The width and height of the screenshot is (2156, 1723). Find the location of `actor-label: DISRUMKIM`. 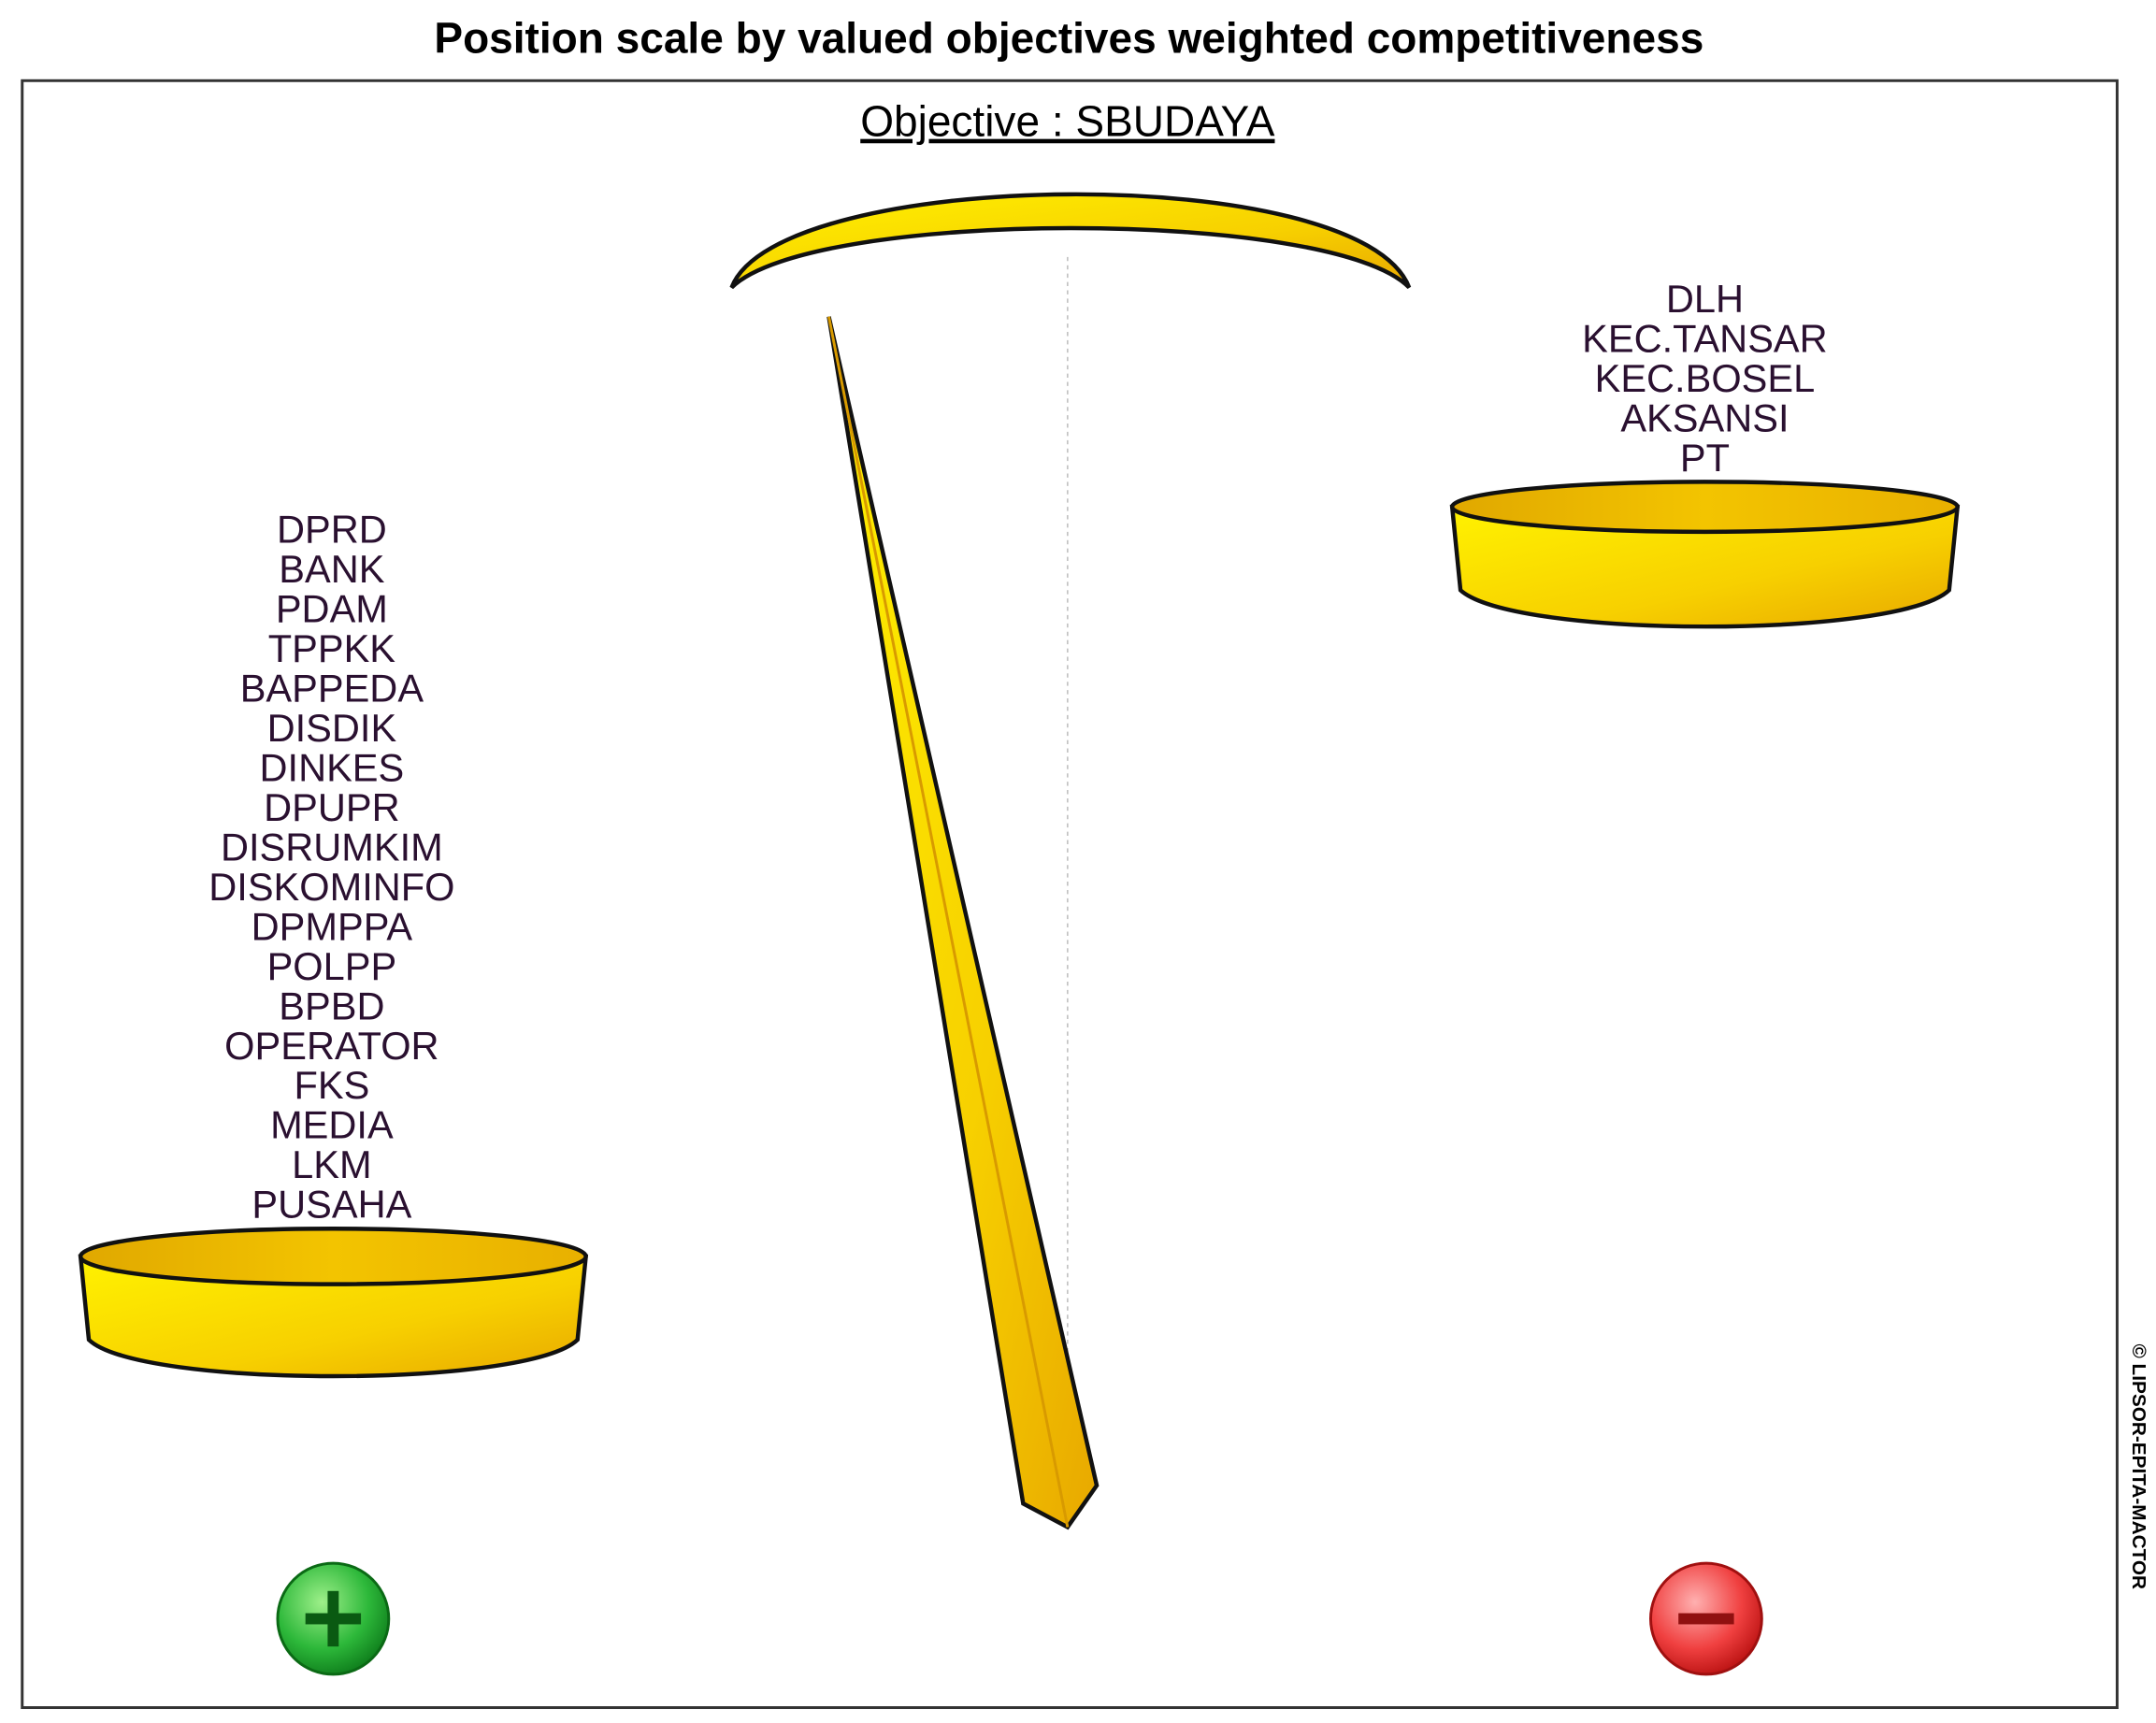

actor-label: DISRUMKIM is located at coordinates (332, 847).